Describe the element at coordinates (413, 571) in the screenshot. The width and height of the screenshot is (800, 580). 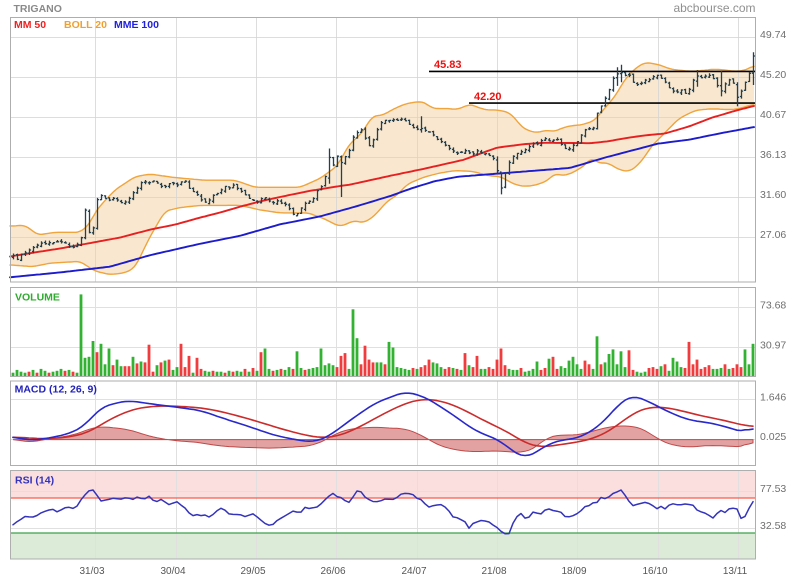
I see `svg-text: 24/07` at that location.